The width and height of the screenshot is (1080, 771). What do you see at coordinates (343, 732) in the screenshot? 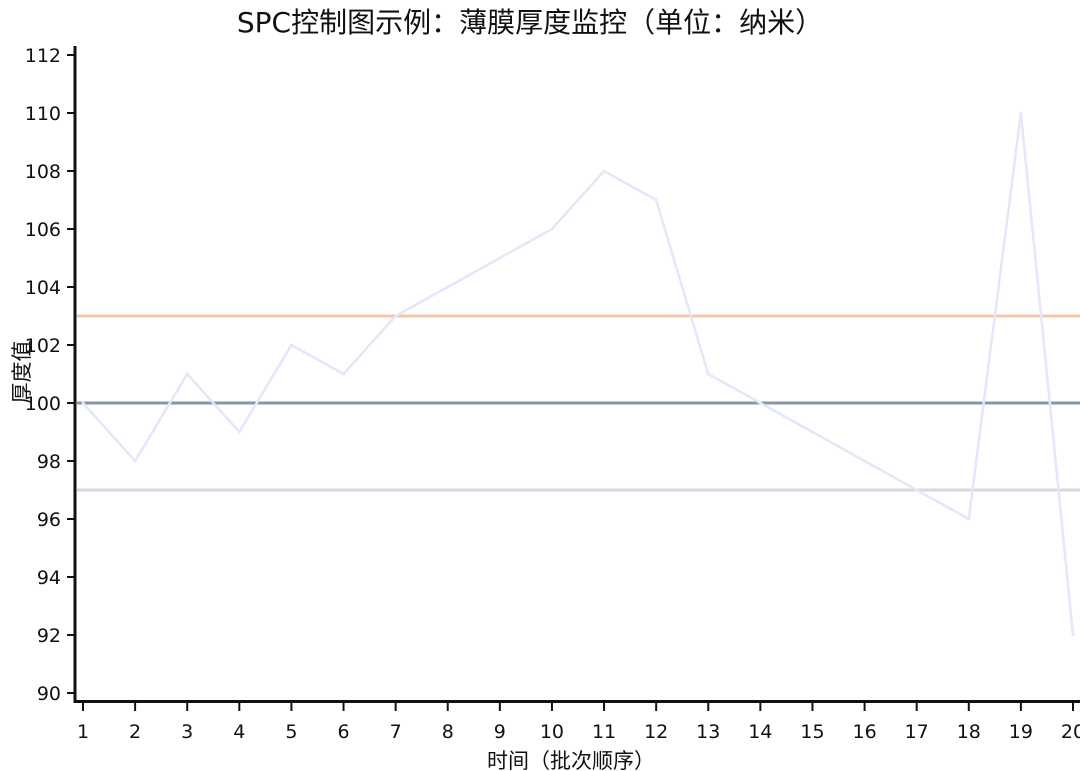
I see `x-tick-label: 6` at bounding box center [343, 732].